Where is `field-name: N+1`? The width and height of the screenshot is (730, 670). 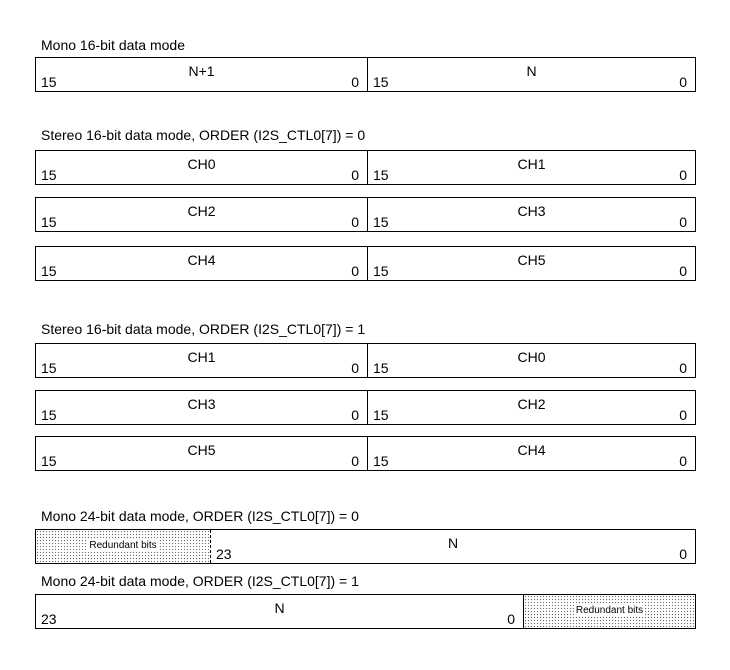
field-name: N+1 is located at coordinates (201, 71).